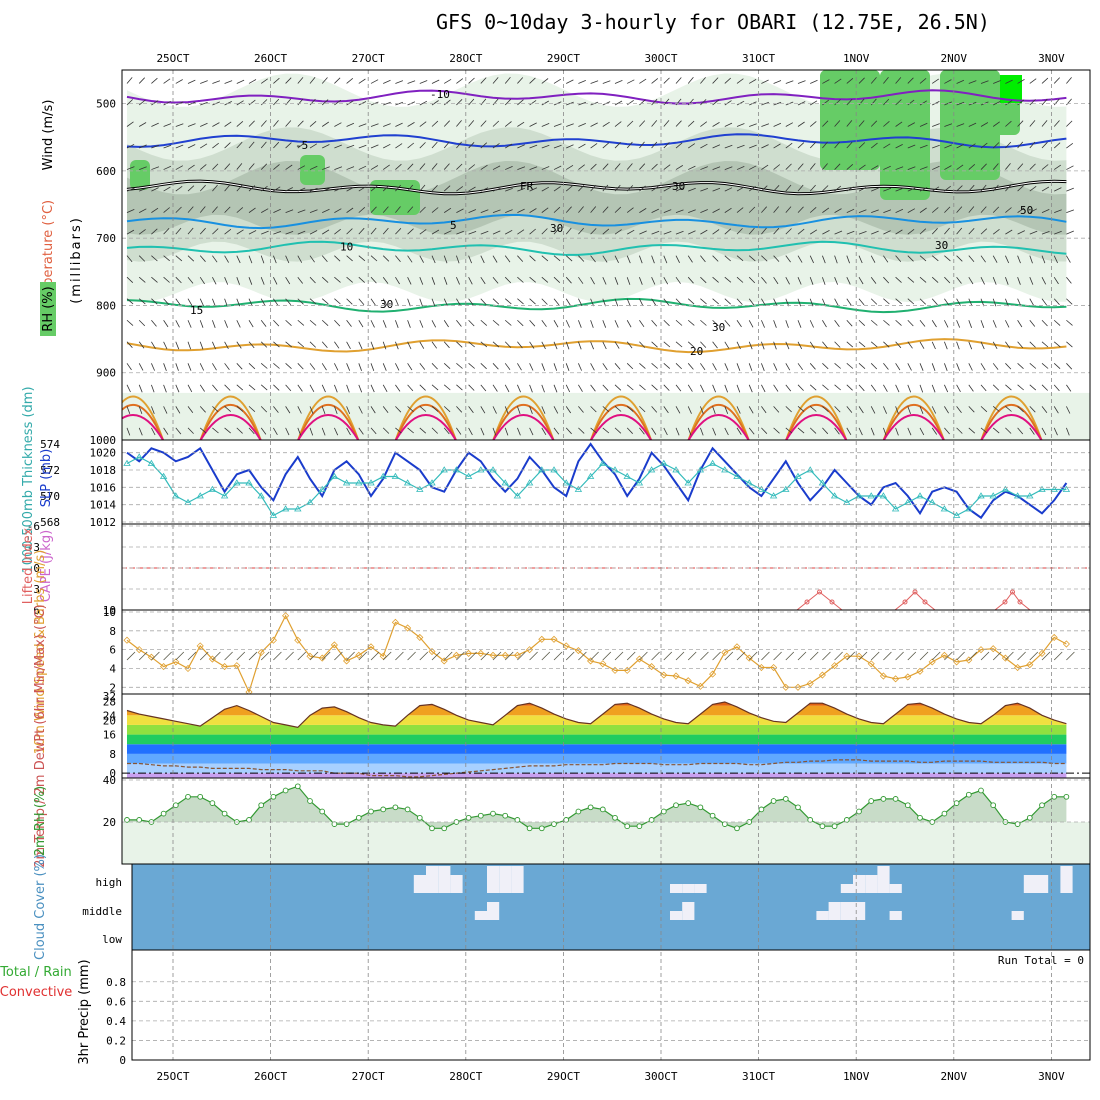 Image resolution: width=1100 pixels, height=1100 pixels. Describe the element at coordinates (109, 696) in the screenshot. I see `temp-ytick: 32` at that location.